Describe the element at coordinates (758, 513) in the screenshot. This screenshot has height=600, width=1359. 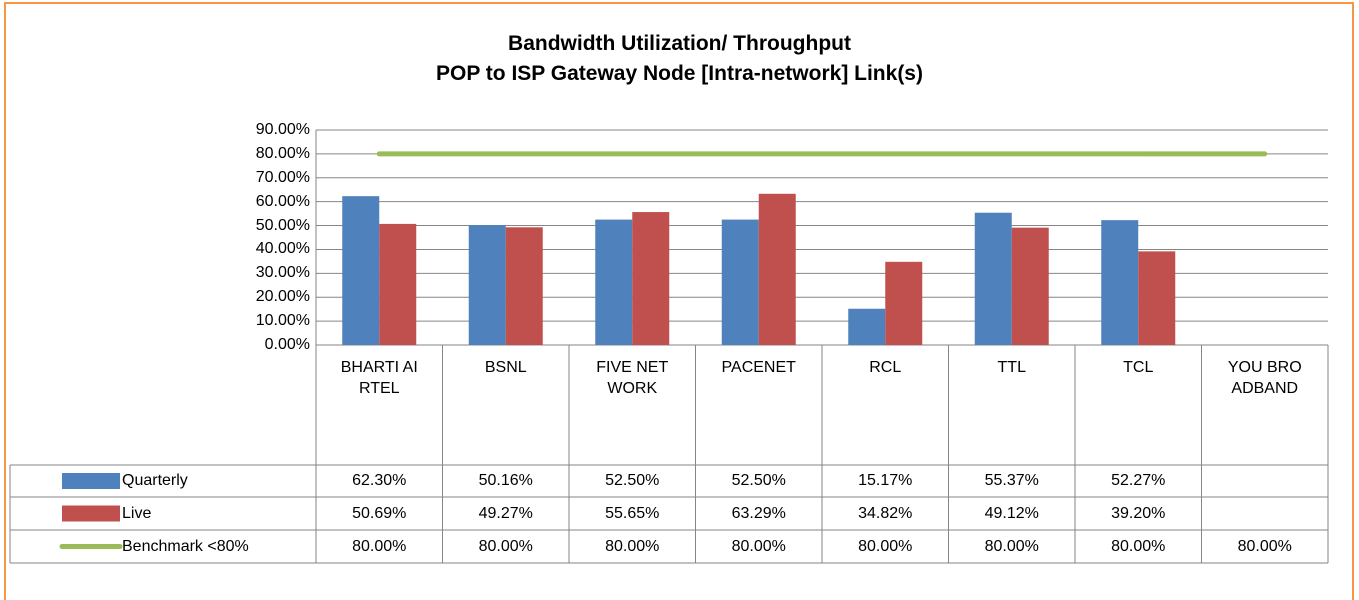
I see `table-value: 63.29%` at that location.